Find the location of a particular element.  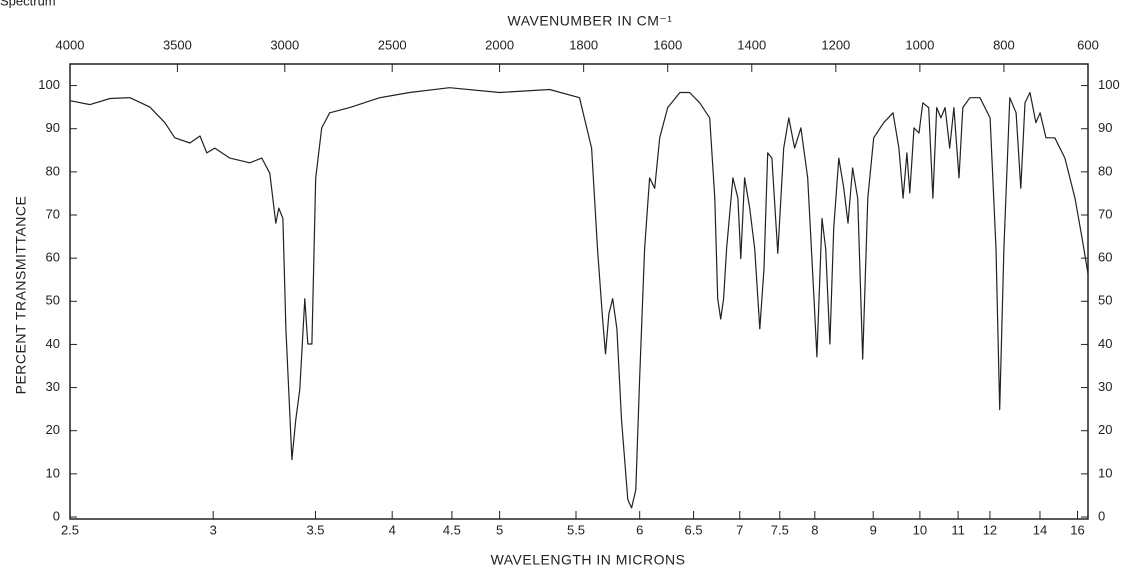

x-tick-label: 7.5 is located at coordinates (780, 529).